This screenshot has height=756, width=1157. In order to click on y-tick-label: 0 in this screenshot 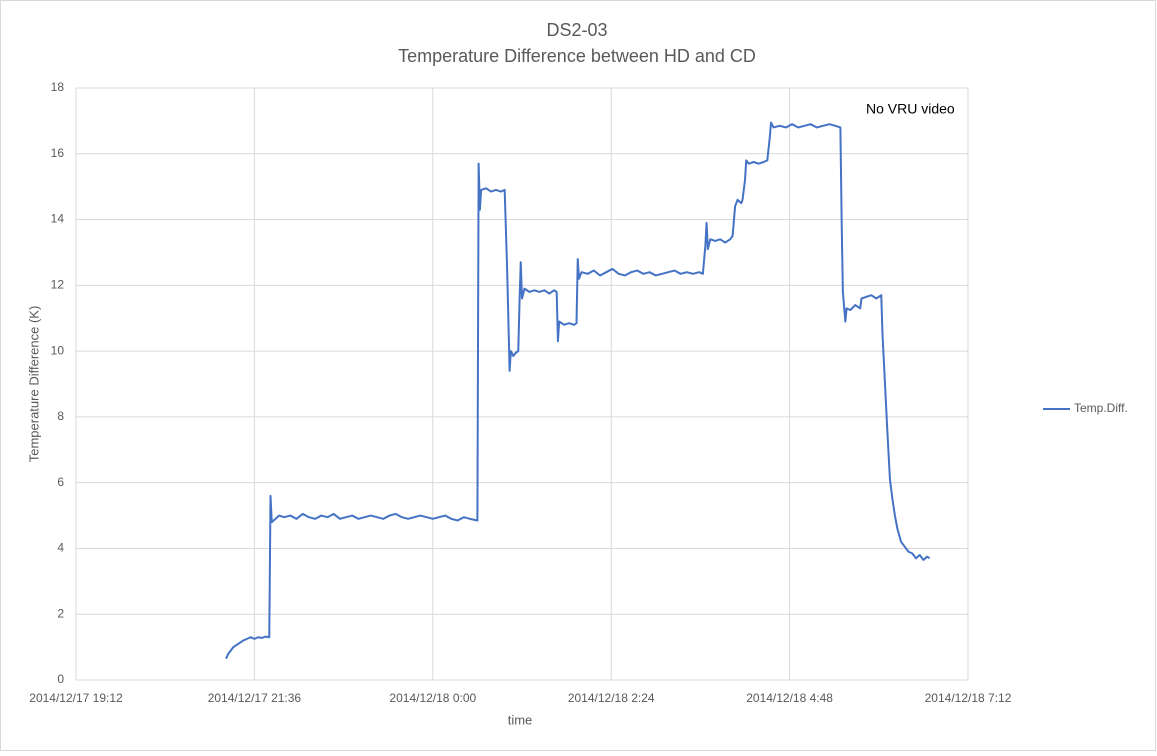, I will do `click(60, 679)`.